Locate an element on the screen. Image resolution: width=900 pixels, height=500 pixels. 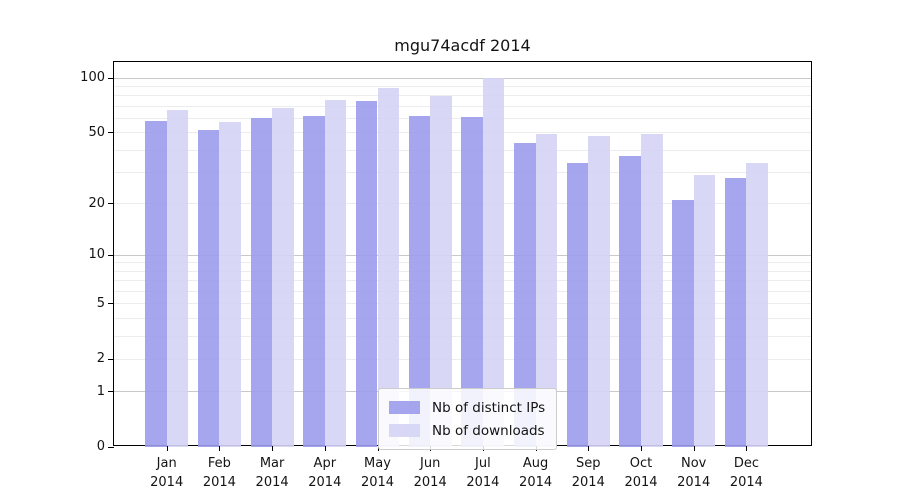
y-axis-tick-label-100: 100 is located at coordinates (92, 77).